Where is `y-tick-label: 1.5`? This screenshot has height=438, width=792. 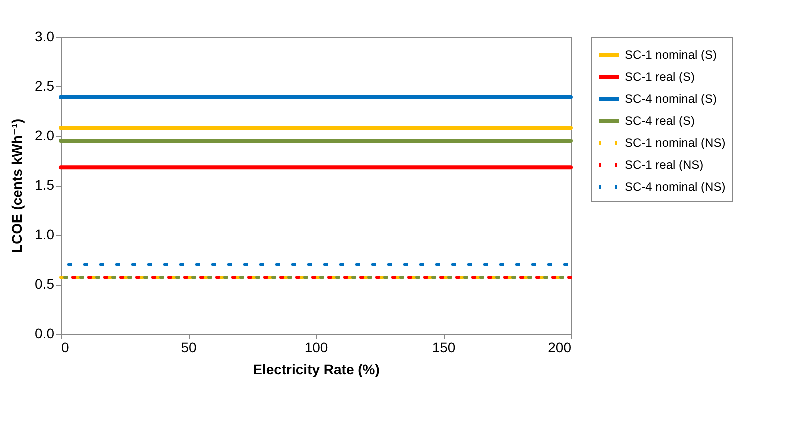
y-tick-label: 1.5 is located at coordinates (45, 185).